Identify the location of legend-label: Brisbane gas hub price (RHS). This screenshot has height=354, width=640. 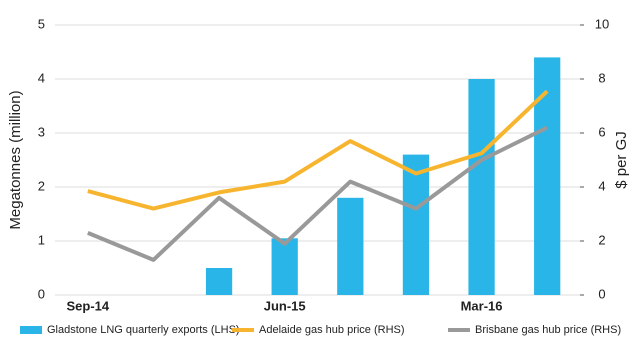
(548, 330).